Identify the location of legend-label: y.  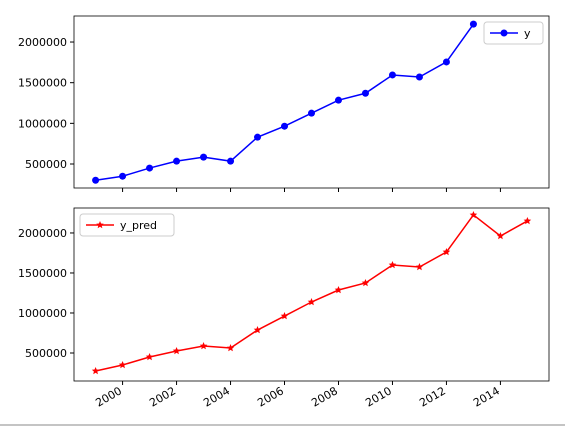
(527, 33).